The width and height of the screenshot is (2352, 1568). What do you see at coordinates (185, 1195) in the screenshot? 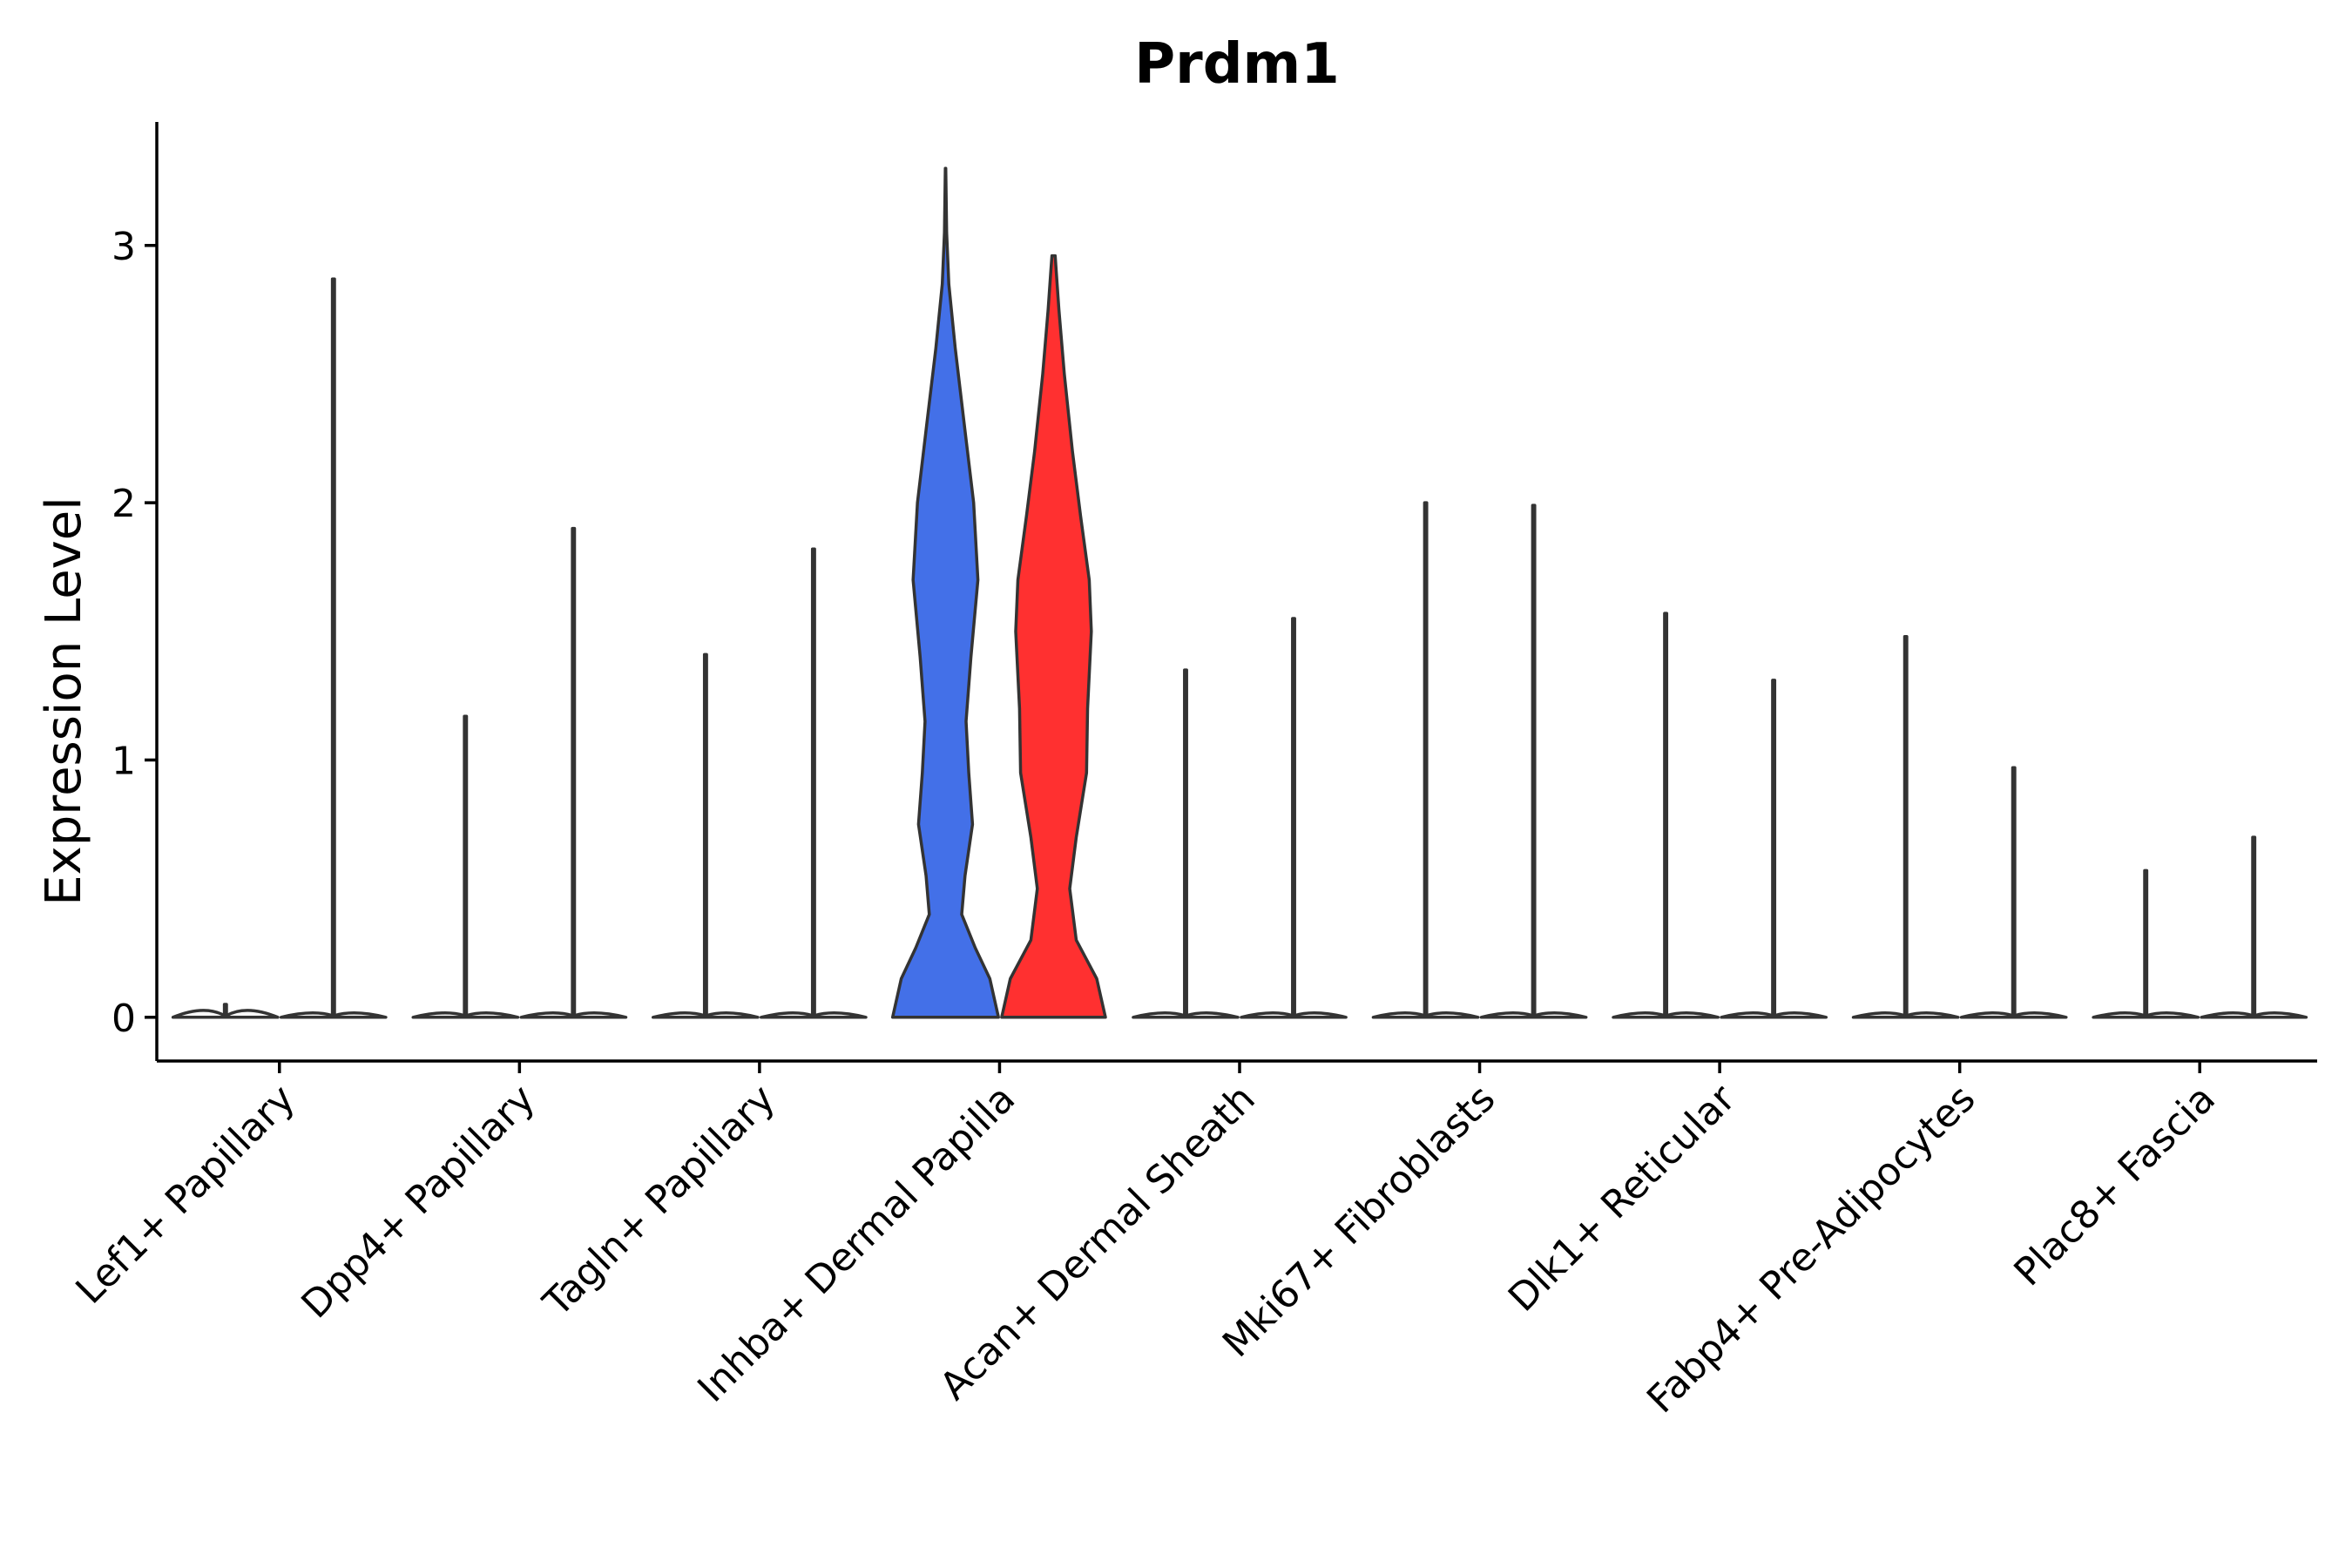
I see `x-category-label: Lef1+ Papillary` at bounding box center [185, 1195].